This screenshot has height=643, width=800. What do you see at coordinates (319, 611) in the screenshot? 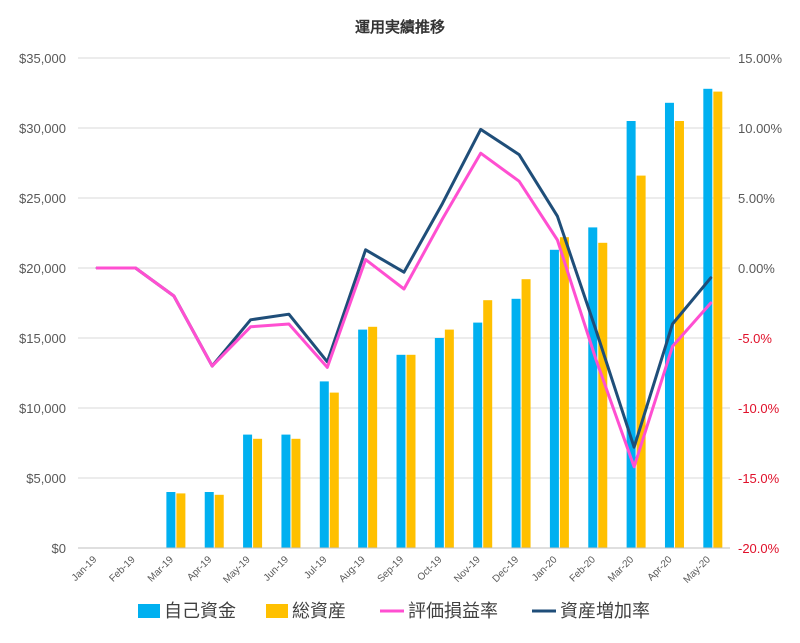
I see `legend-label: 総資産` at bounding box center [319, 611].